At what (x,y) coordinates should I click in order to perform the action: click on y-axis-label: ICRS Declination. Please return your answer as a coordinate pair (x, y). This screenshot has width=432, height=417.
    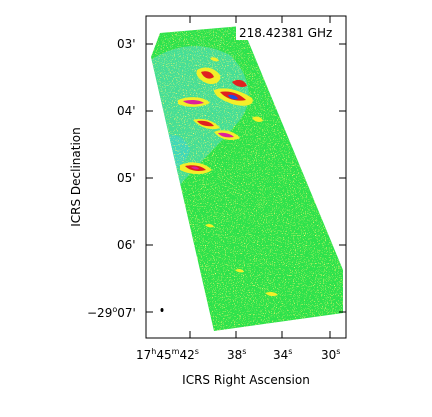
    Looking at the image, I should click on (76, 177).